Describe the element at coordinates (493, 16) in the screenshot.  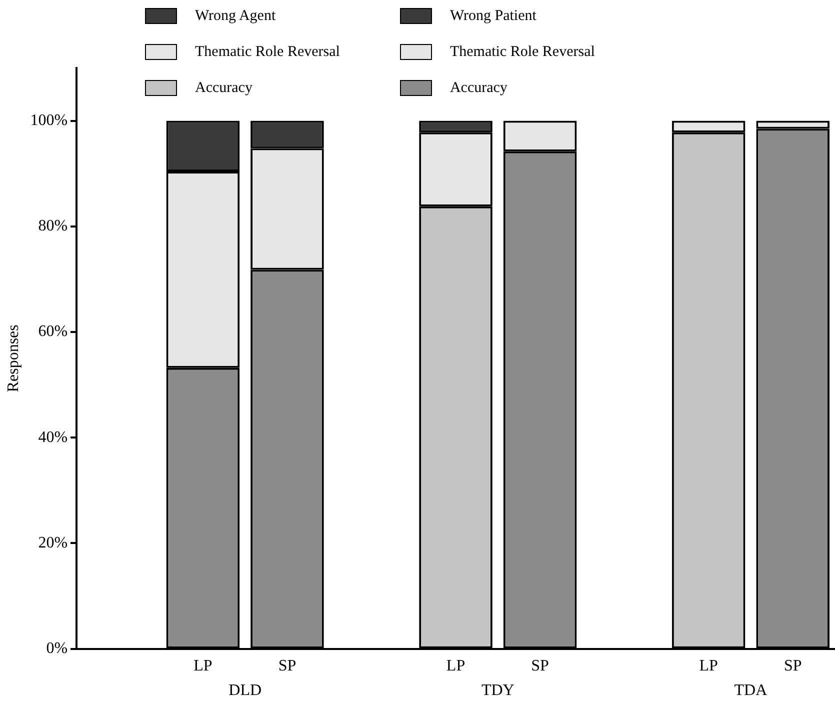
I see `legend-label: Wrong Patient` at that location.